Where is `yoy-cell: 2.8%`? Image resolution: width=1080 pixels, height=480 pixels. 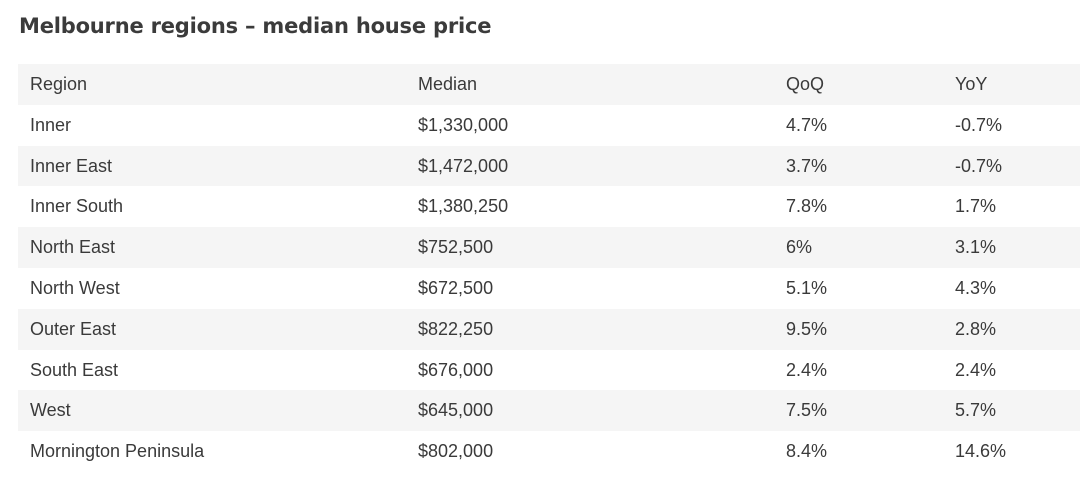
yoy-cell: 2.8% is located at coordinates (976, 328).